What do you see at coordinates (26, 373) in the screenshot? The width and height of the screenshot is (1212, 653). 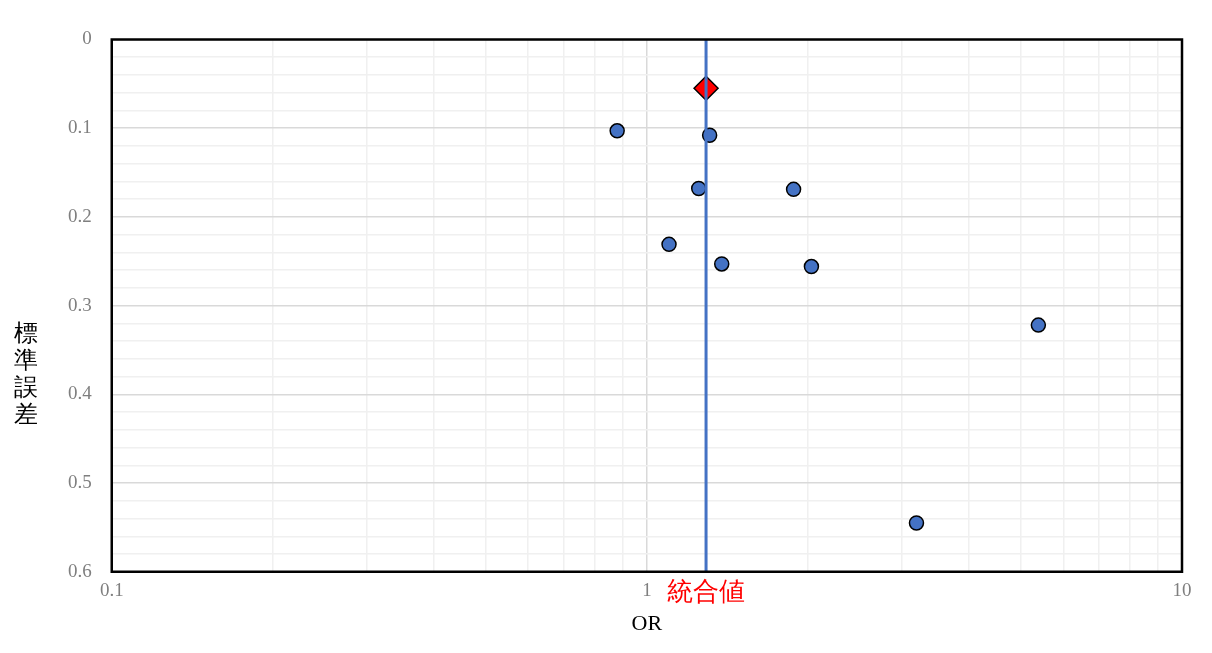 I see `y-axis-title: 標準誤差` at bounding box center [26, 373].